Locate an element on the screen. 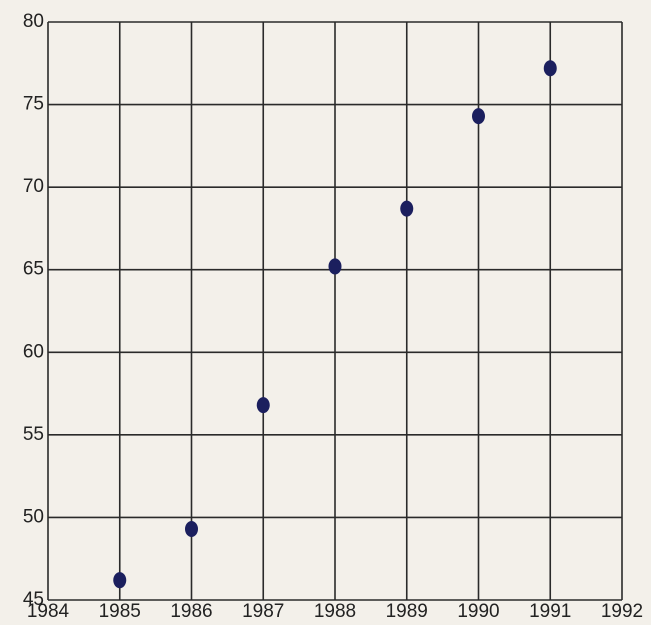  y-tick-label: 55 is located at coordinates (33, 434).